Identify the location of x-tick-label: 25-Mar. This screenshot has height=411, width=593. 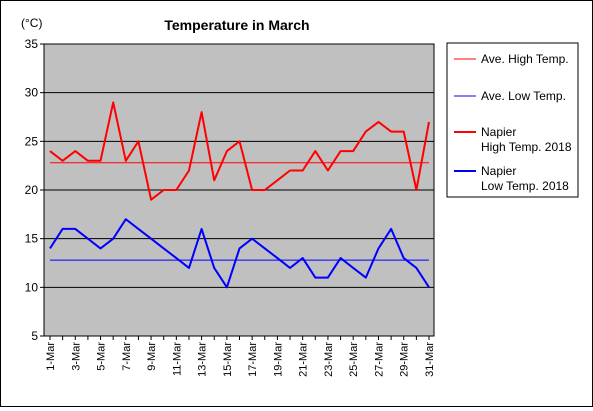
(354, 359).